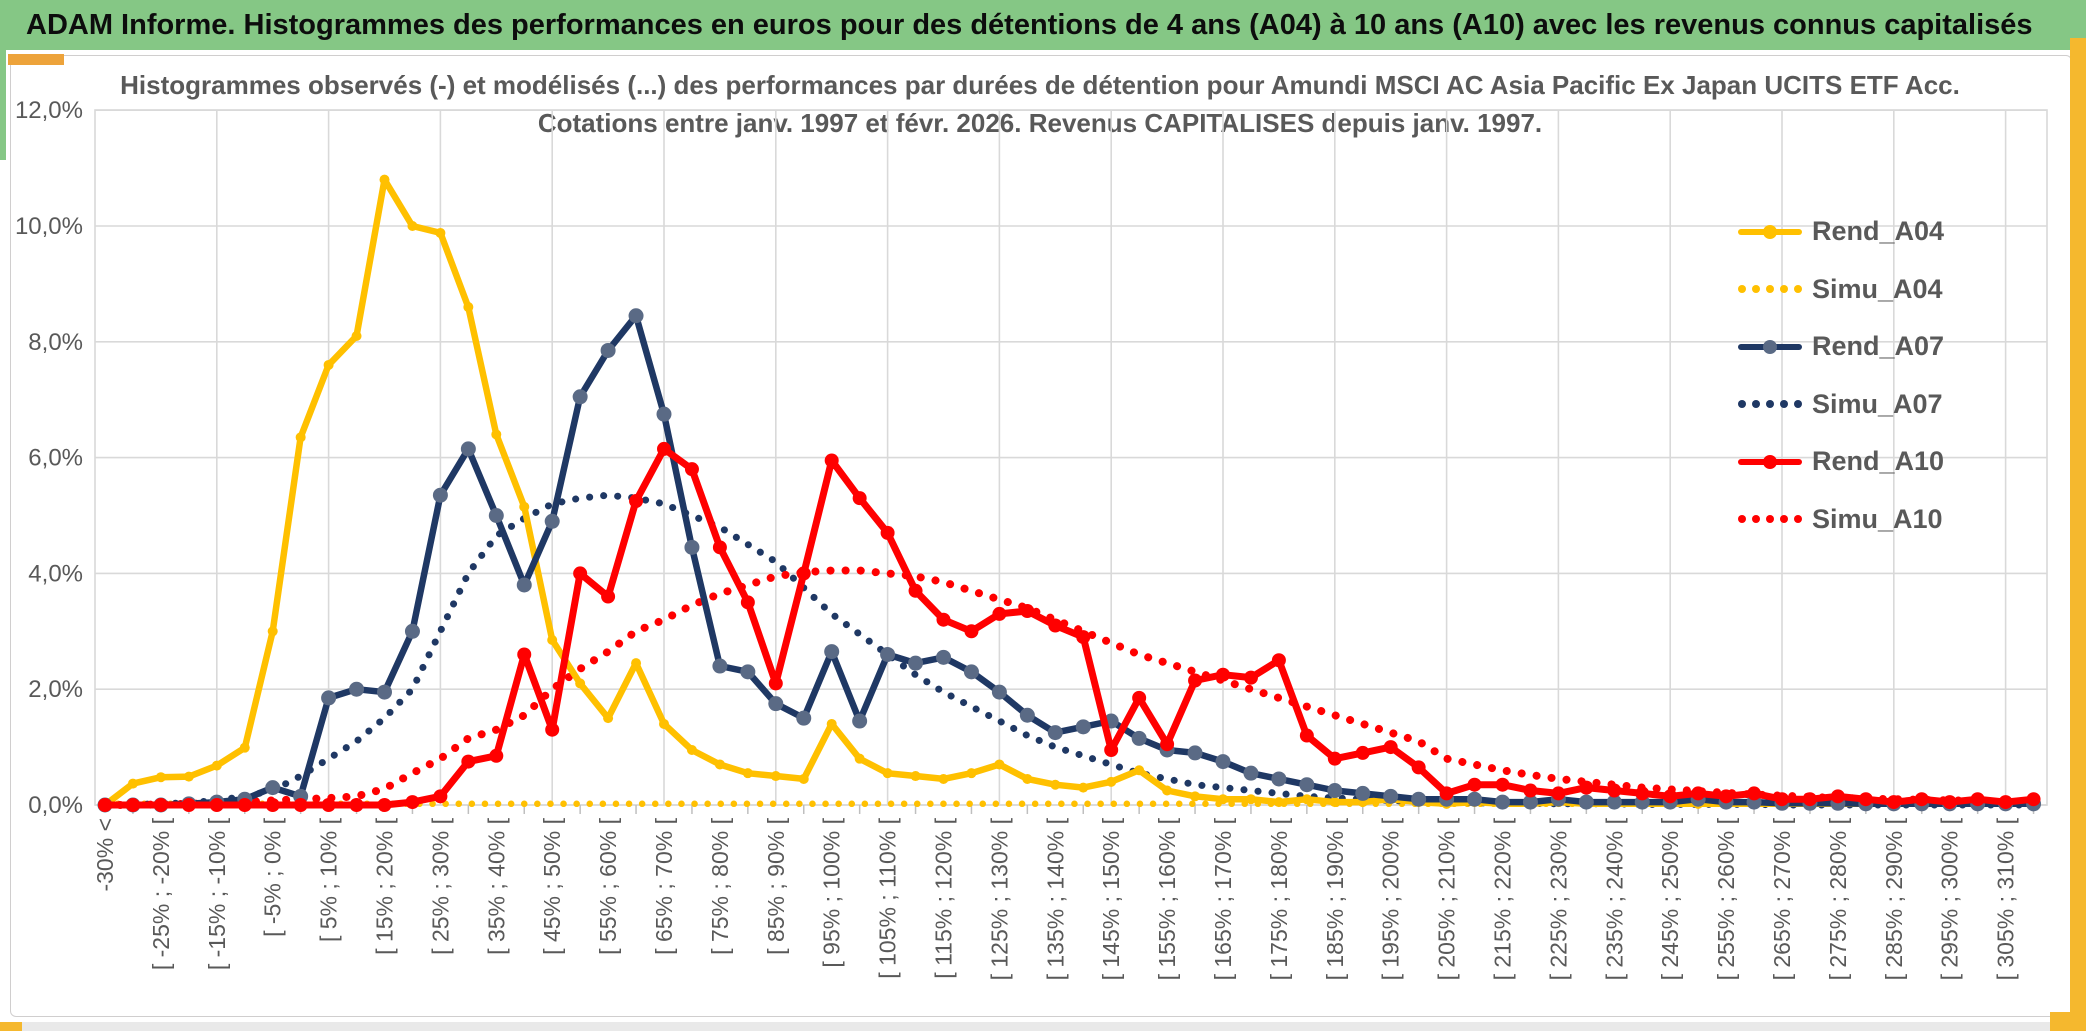 This screenshot has height=1031, width=2086. What do you see at coordinates (1670, 898) in the screenshot?
I see `x-tick-label: [ 245% ; 250% [` at bounding box center [1670, 898].